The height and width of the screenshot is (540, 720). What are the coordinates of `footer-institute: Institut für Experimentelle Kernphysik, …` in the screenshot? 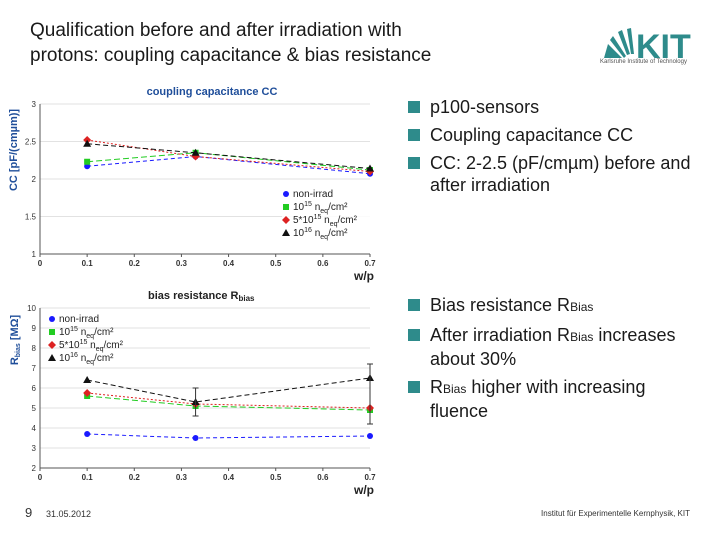 It's located at (615, 513).